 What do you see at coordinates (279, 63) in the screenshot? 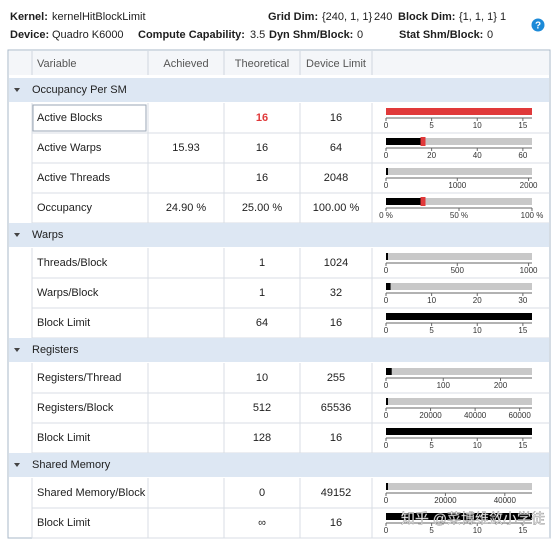
I see `column-header` at bounding box center [279, 63].